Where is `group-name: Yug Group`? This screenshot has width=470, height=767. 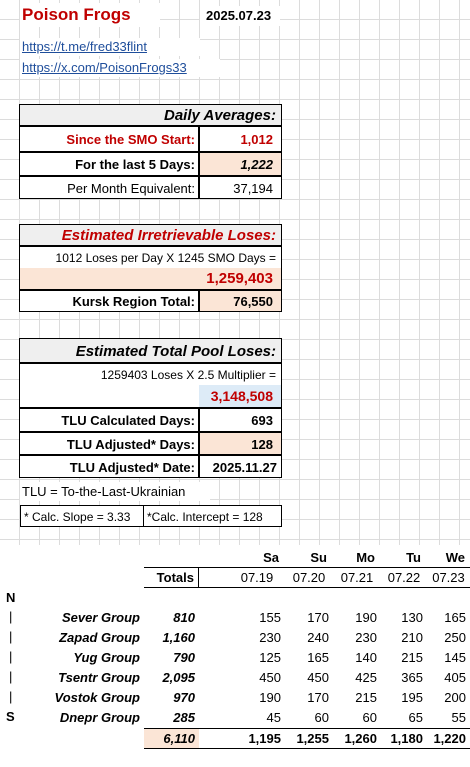
group-name: Yug Group is located at coordinates (106, 657).